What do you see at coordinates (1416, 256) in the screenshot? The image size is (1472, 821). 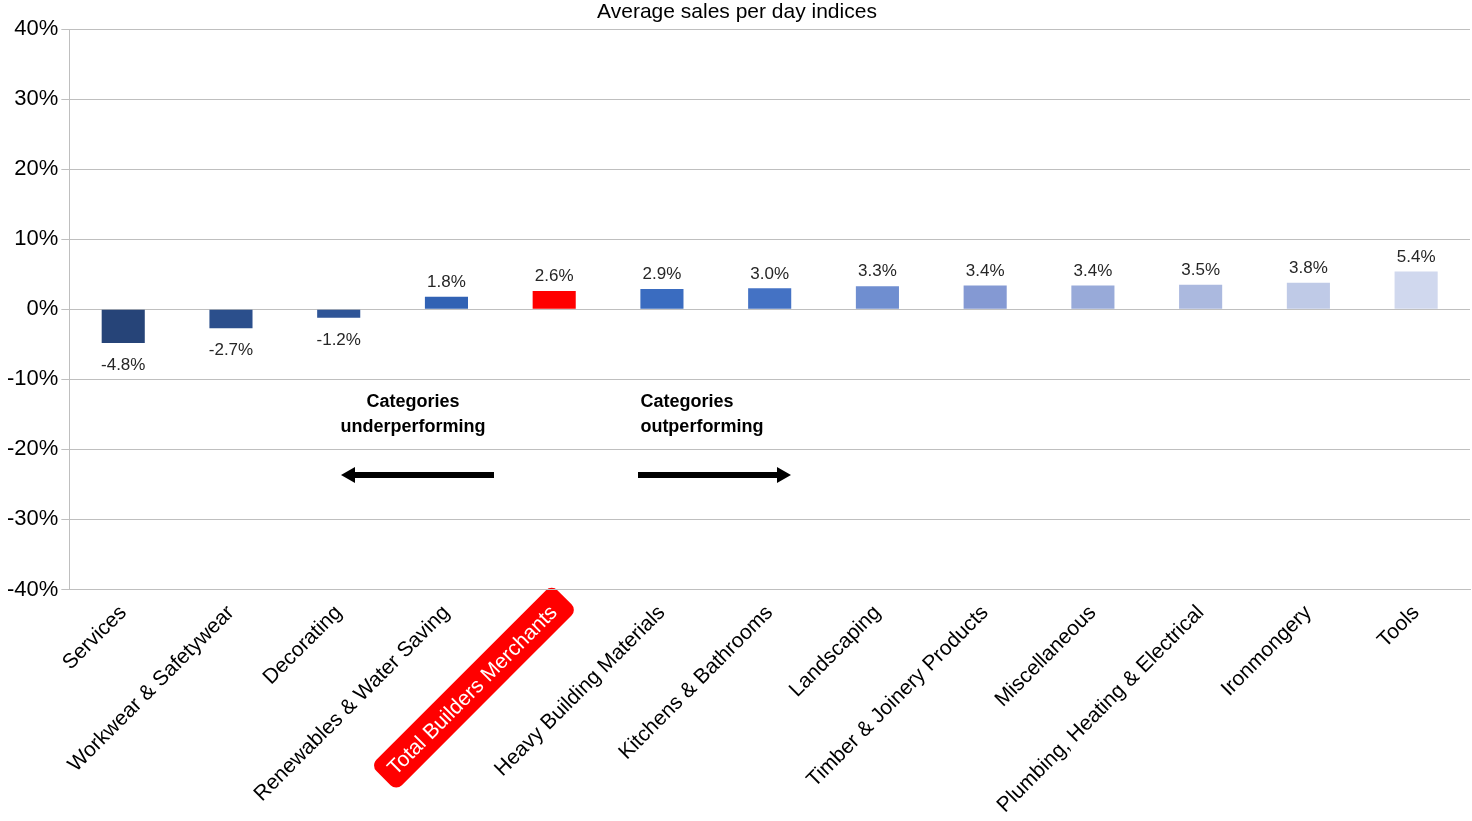 I see `data-label: 5.4%` at bounding box center [1416, 256].